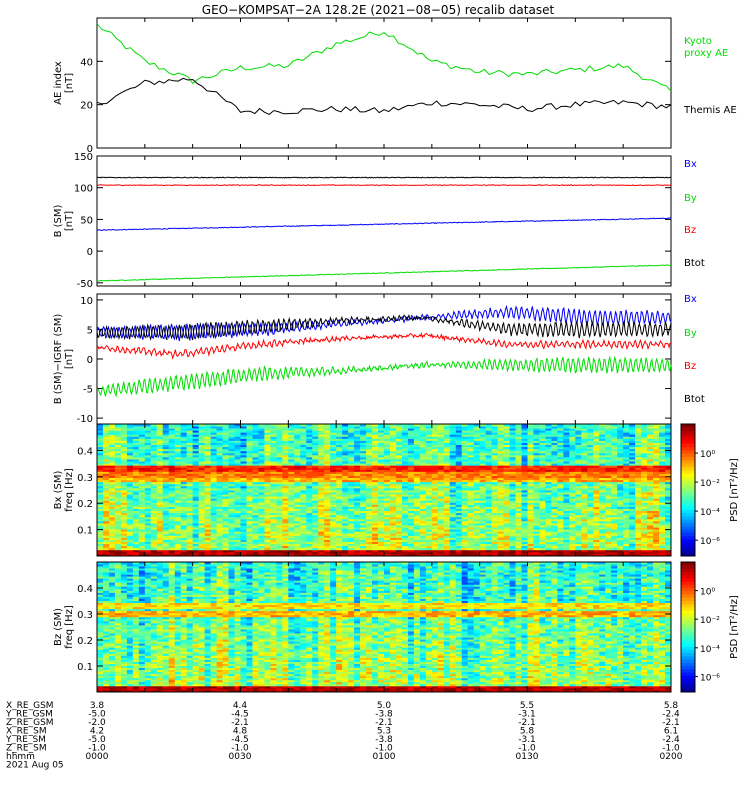 The image size is (750, 800). What do you see at coordinates (86, 301) in the screenshot?
I see `y-tick-label: 10` at bounding box center [86, 301].